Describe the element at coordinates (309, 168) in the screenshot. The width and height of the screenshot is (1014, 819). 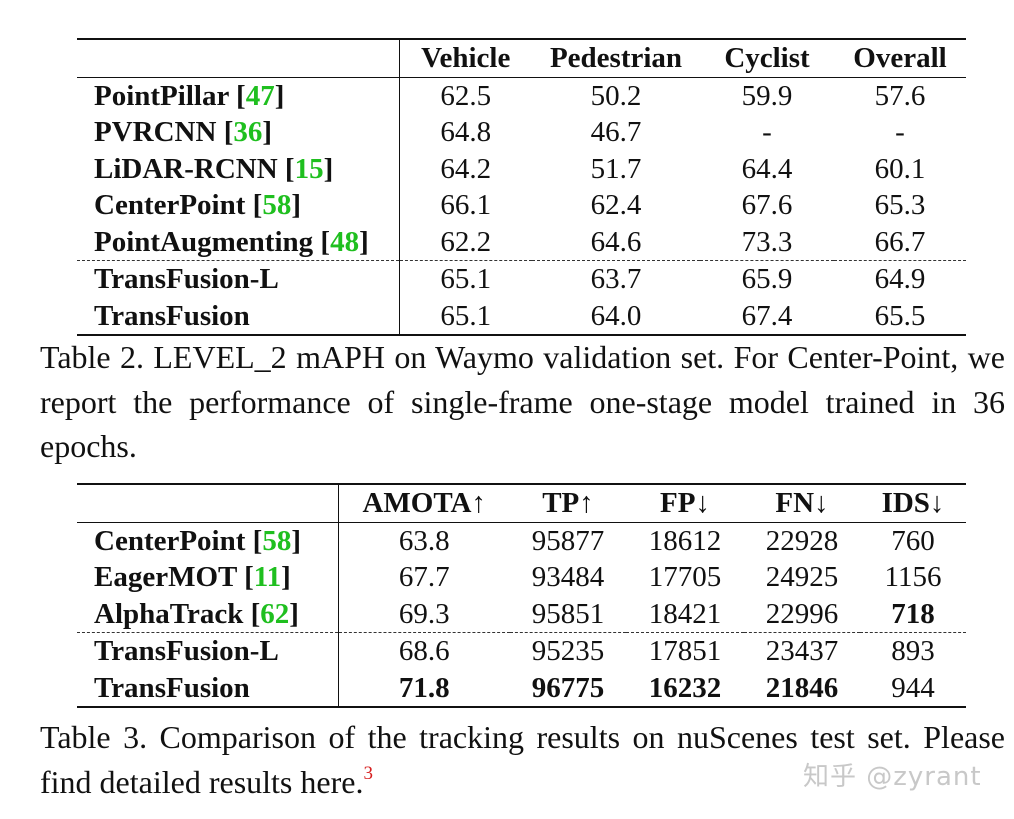
I see `citation-link: 15` at that location.